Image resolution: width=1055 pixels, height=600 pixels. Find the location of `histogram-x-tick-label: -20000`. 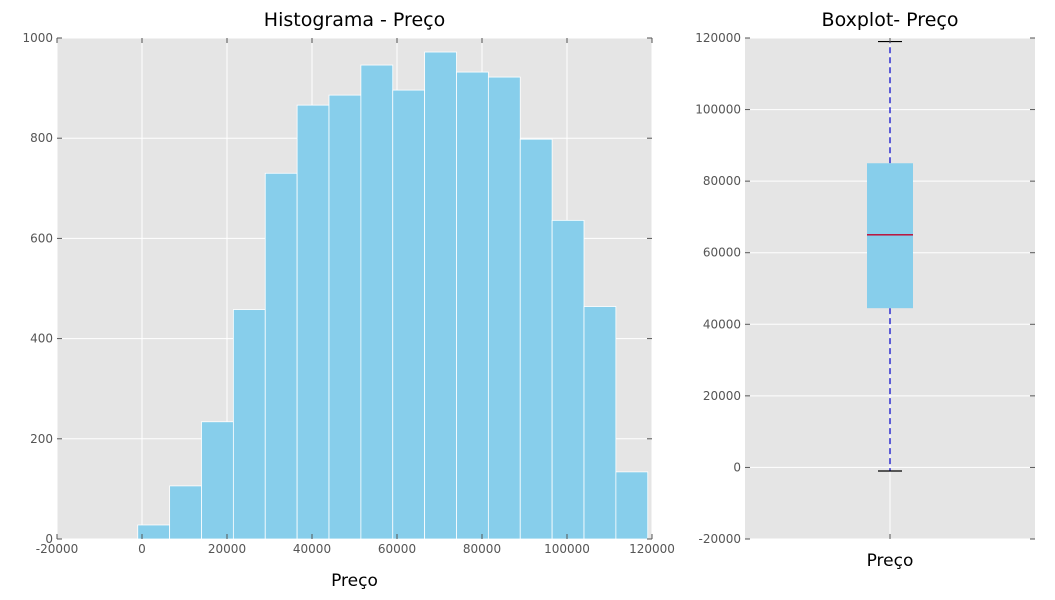

histogram-x-tick-label: -20000 is located at coordinates (57, 549).